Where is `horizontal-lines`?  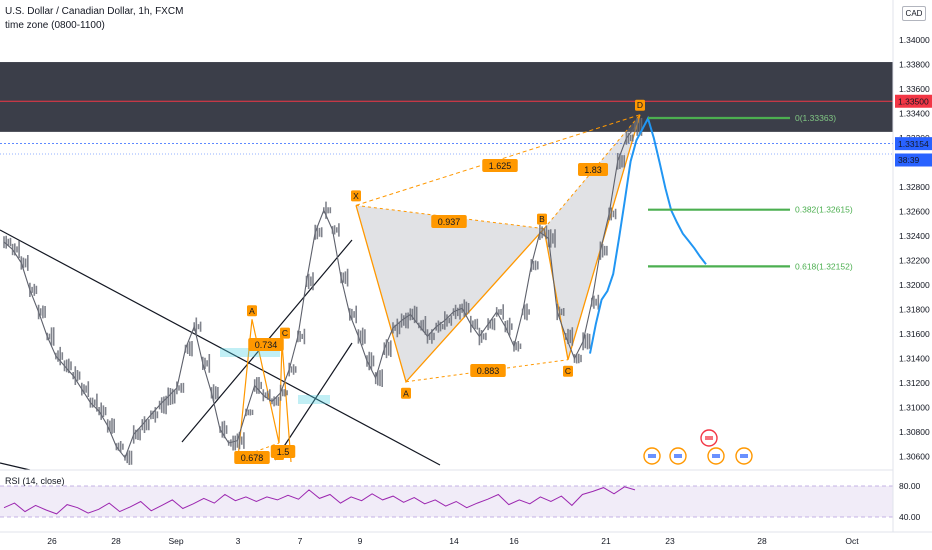 horizontal-lines is located at coordinates (446, 127).